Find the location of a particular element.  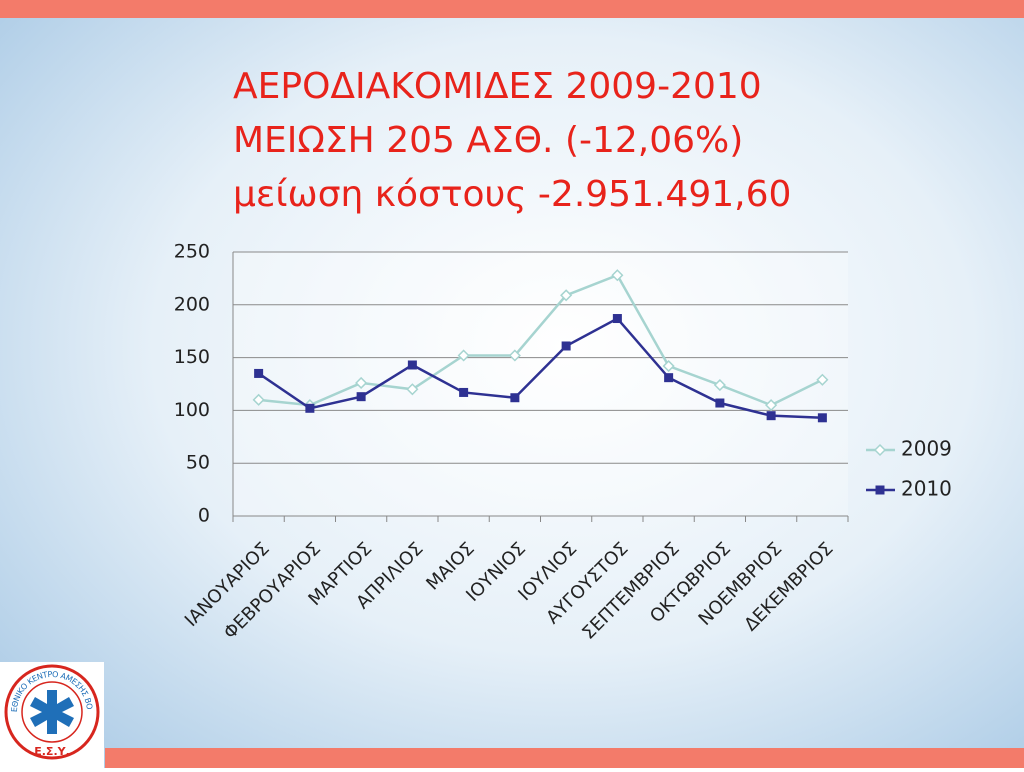

y-tick-label: 150 is located at coordinates (192, 357).